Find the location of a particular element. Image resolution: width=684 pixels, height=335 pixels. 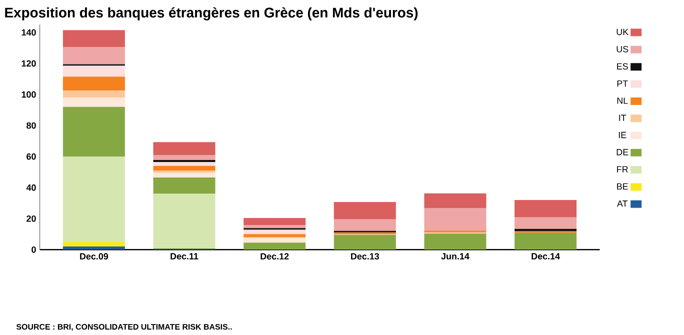

legend-label: US is located at coordinates (622, 49).